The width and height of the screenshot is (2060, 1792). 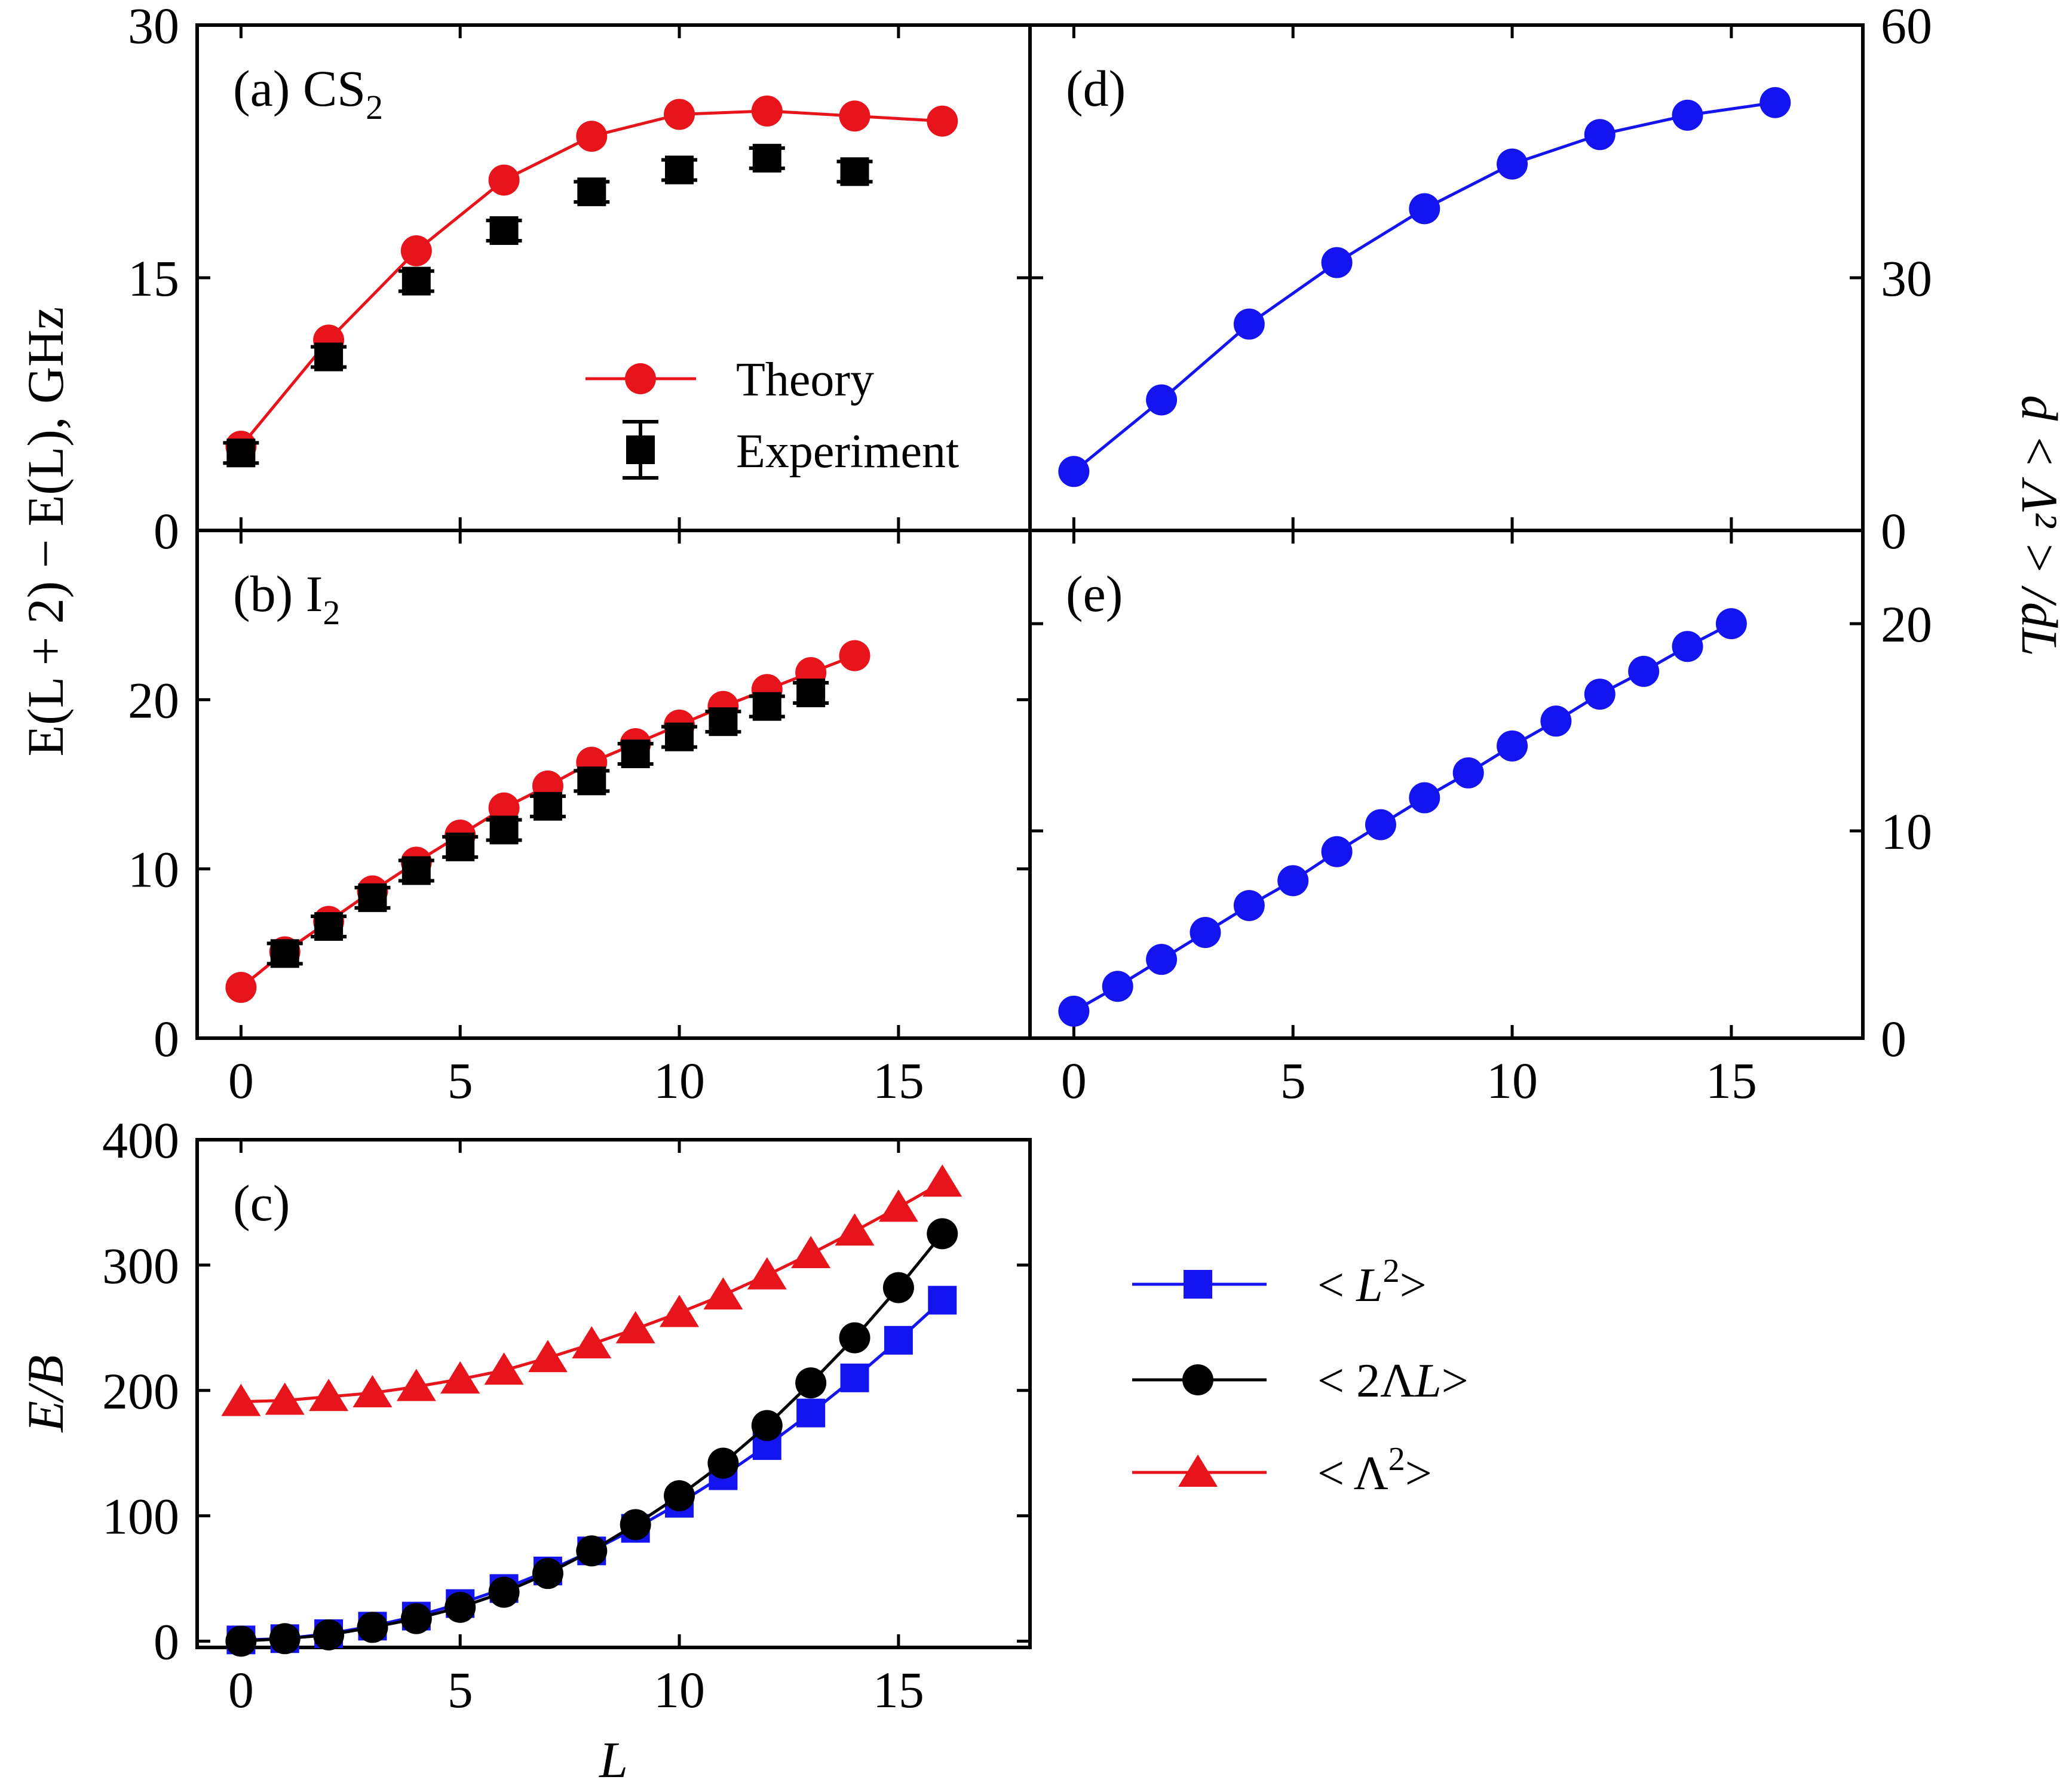 I want to click on panel-title-main: (b) I, so click(x=278, y=593).